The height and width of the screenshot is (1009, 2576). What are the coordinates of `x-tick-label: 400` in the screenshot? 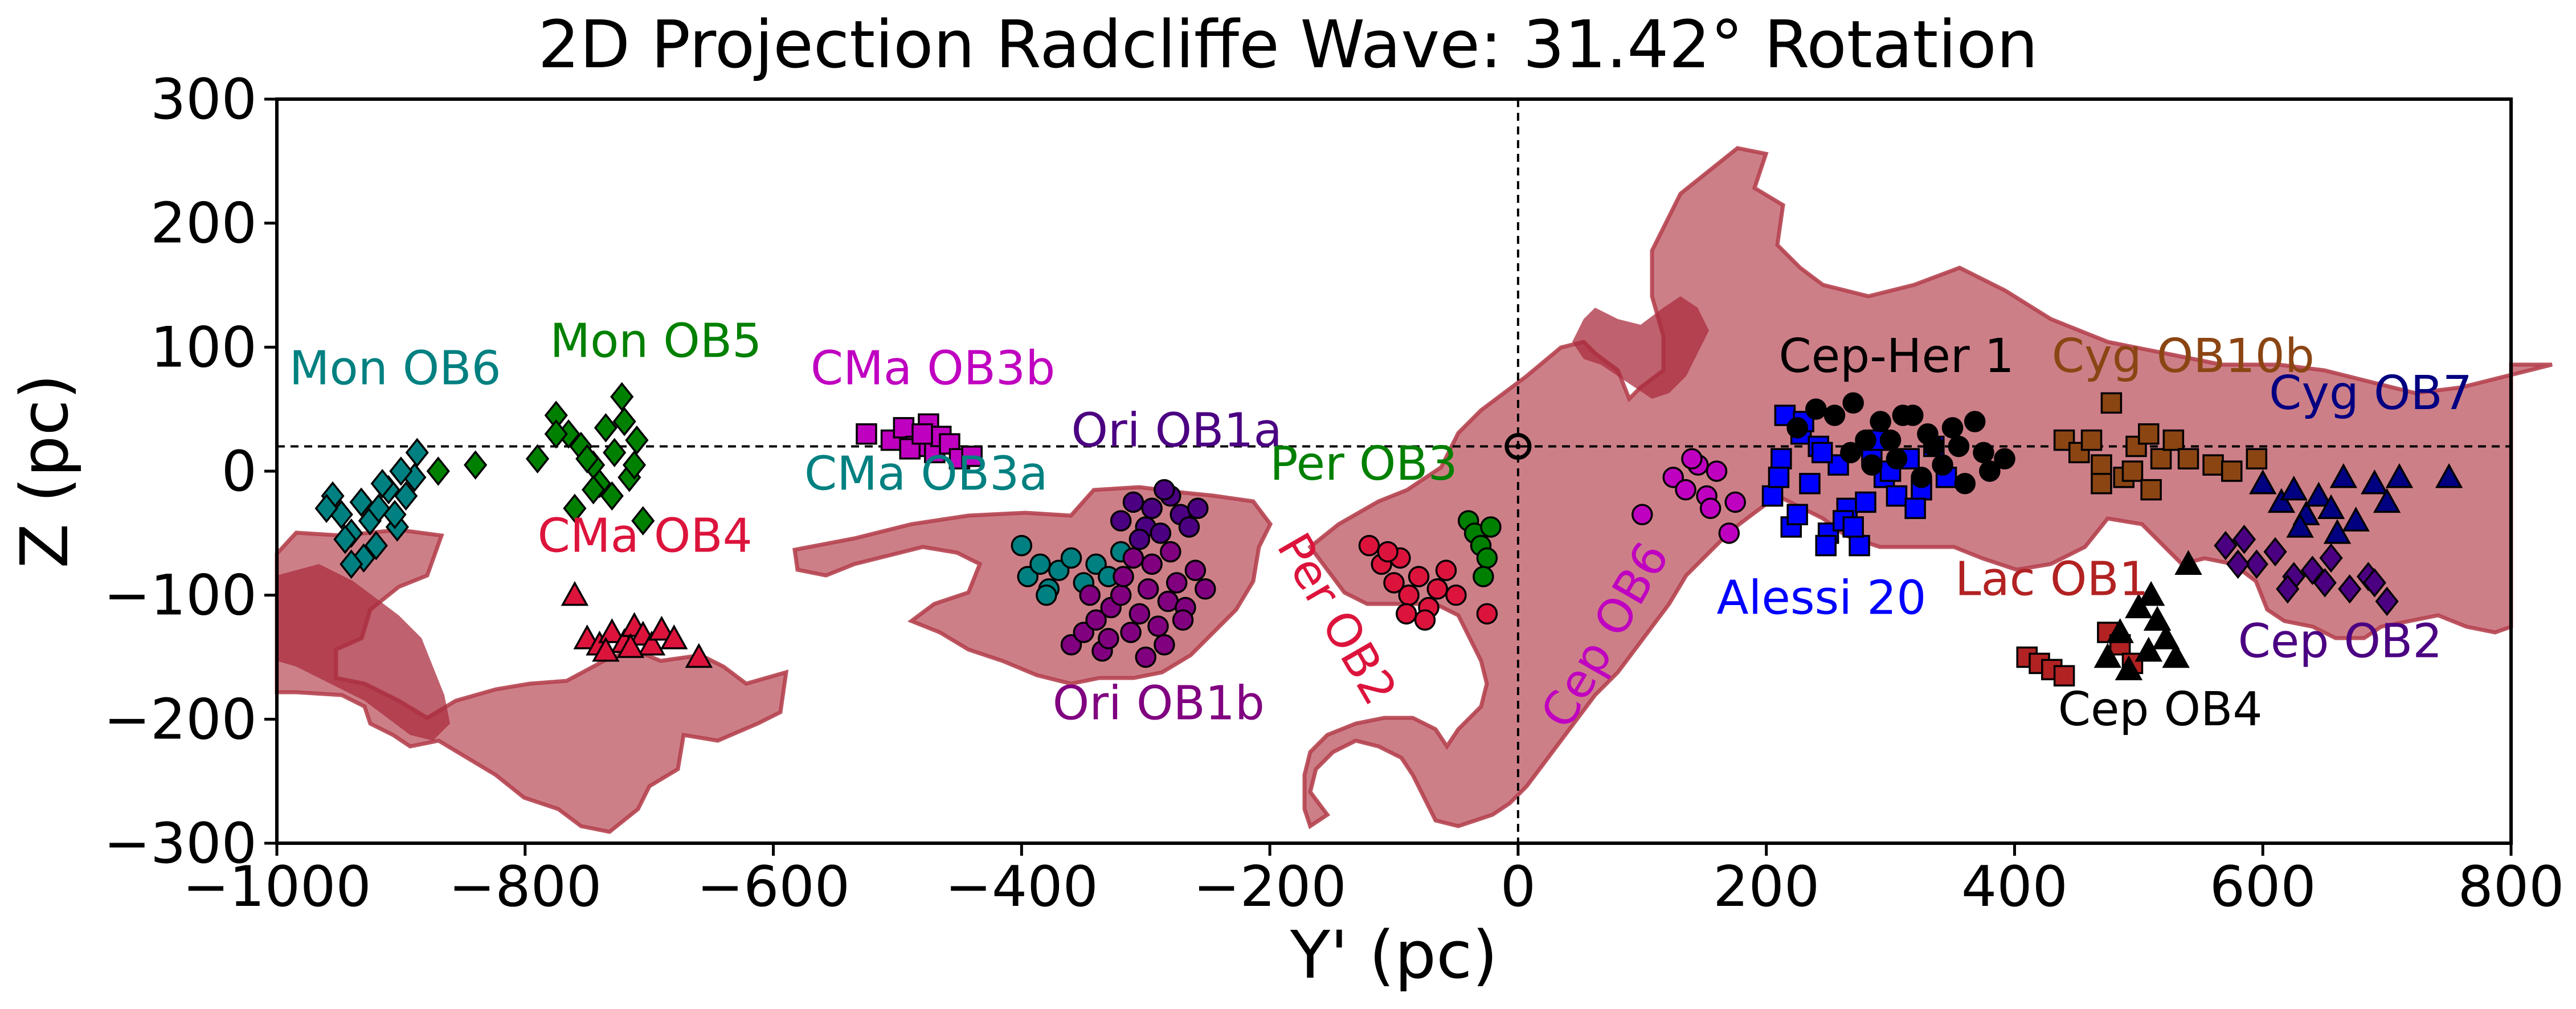 It's located at (2014, 887).